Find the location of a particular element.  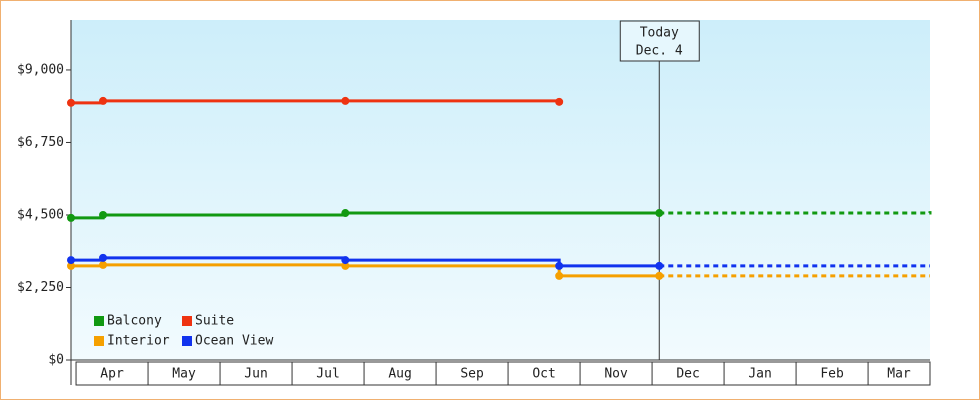

x-tick-label: Jul is located at coordinates (327, 374).